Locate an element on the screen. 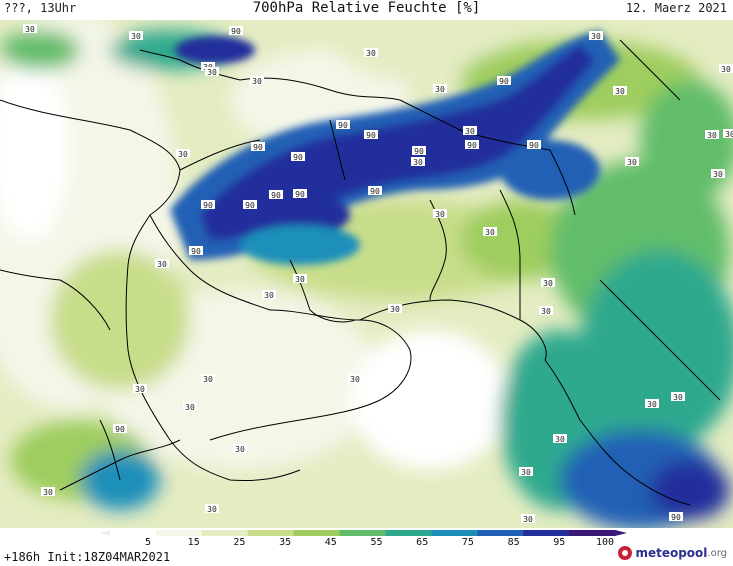  init-time-label: +186h Init:18Z04MAR2021 is located at coordinates (87, 557).